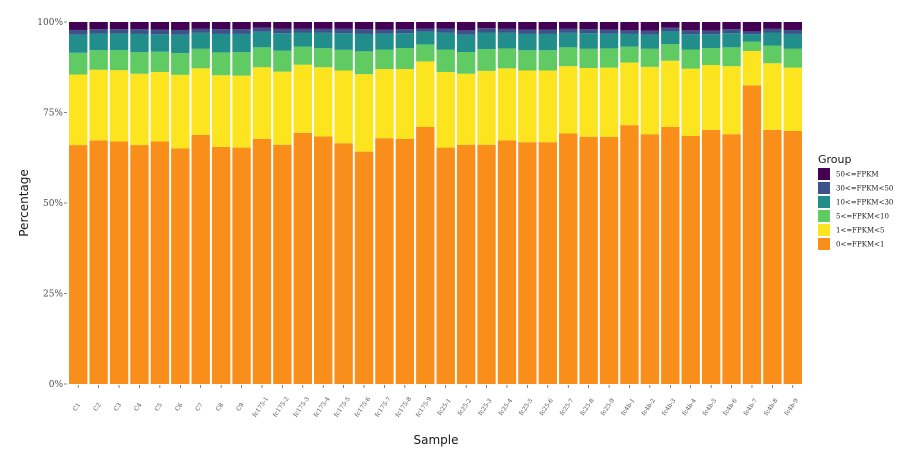 This screenshot has width=899, height=449. I want to click on x-tick-label: C5, so click(158, 407).